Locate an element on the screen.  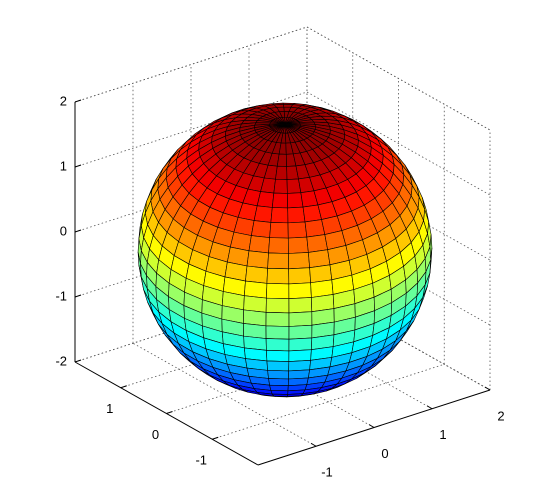
z-tick-label: 0 is located at coordinates (63, 230).